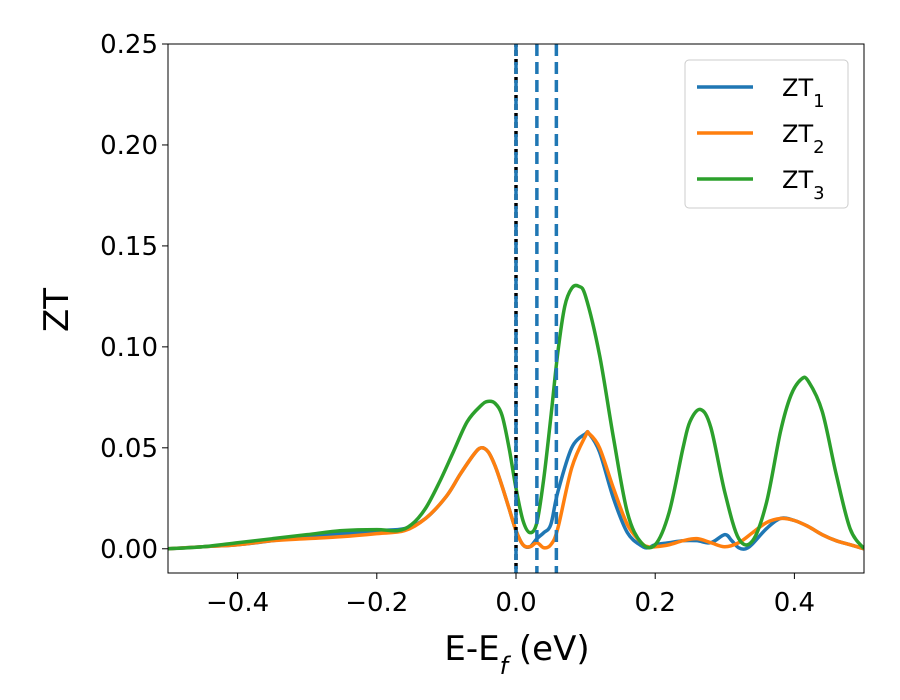  I want to click on x-tick-label: −0.2, so click(376, 603).